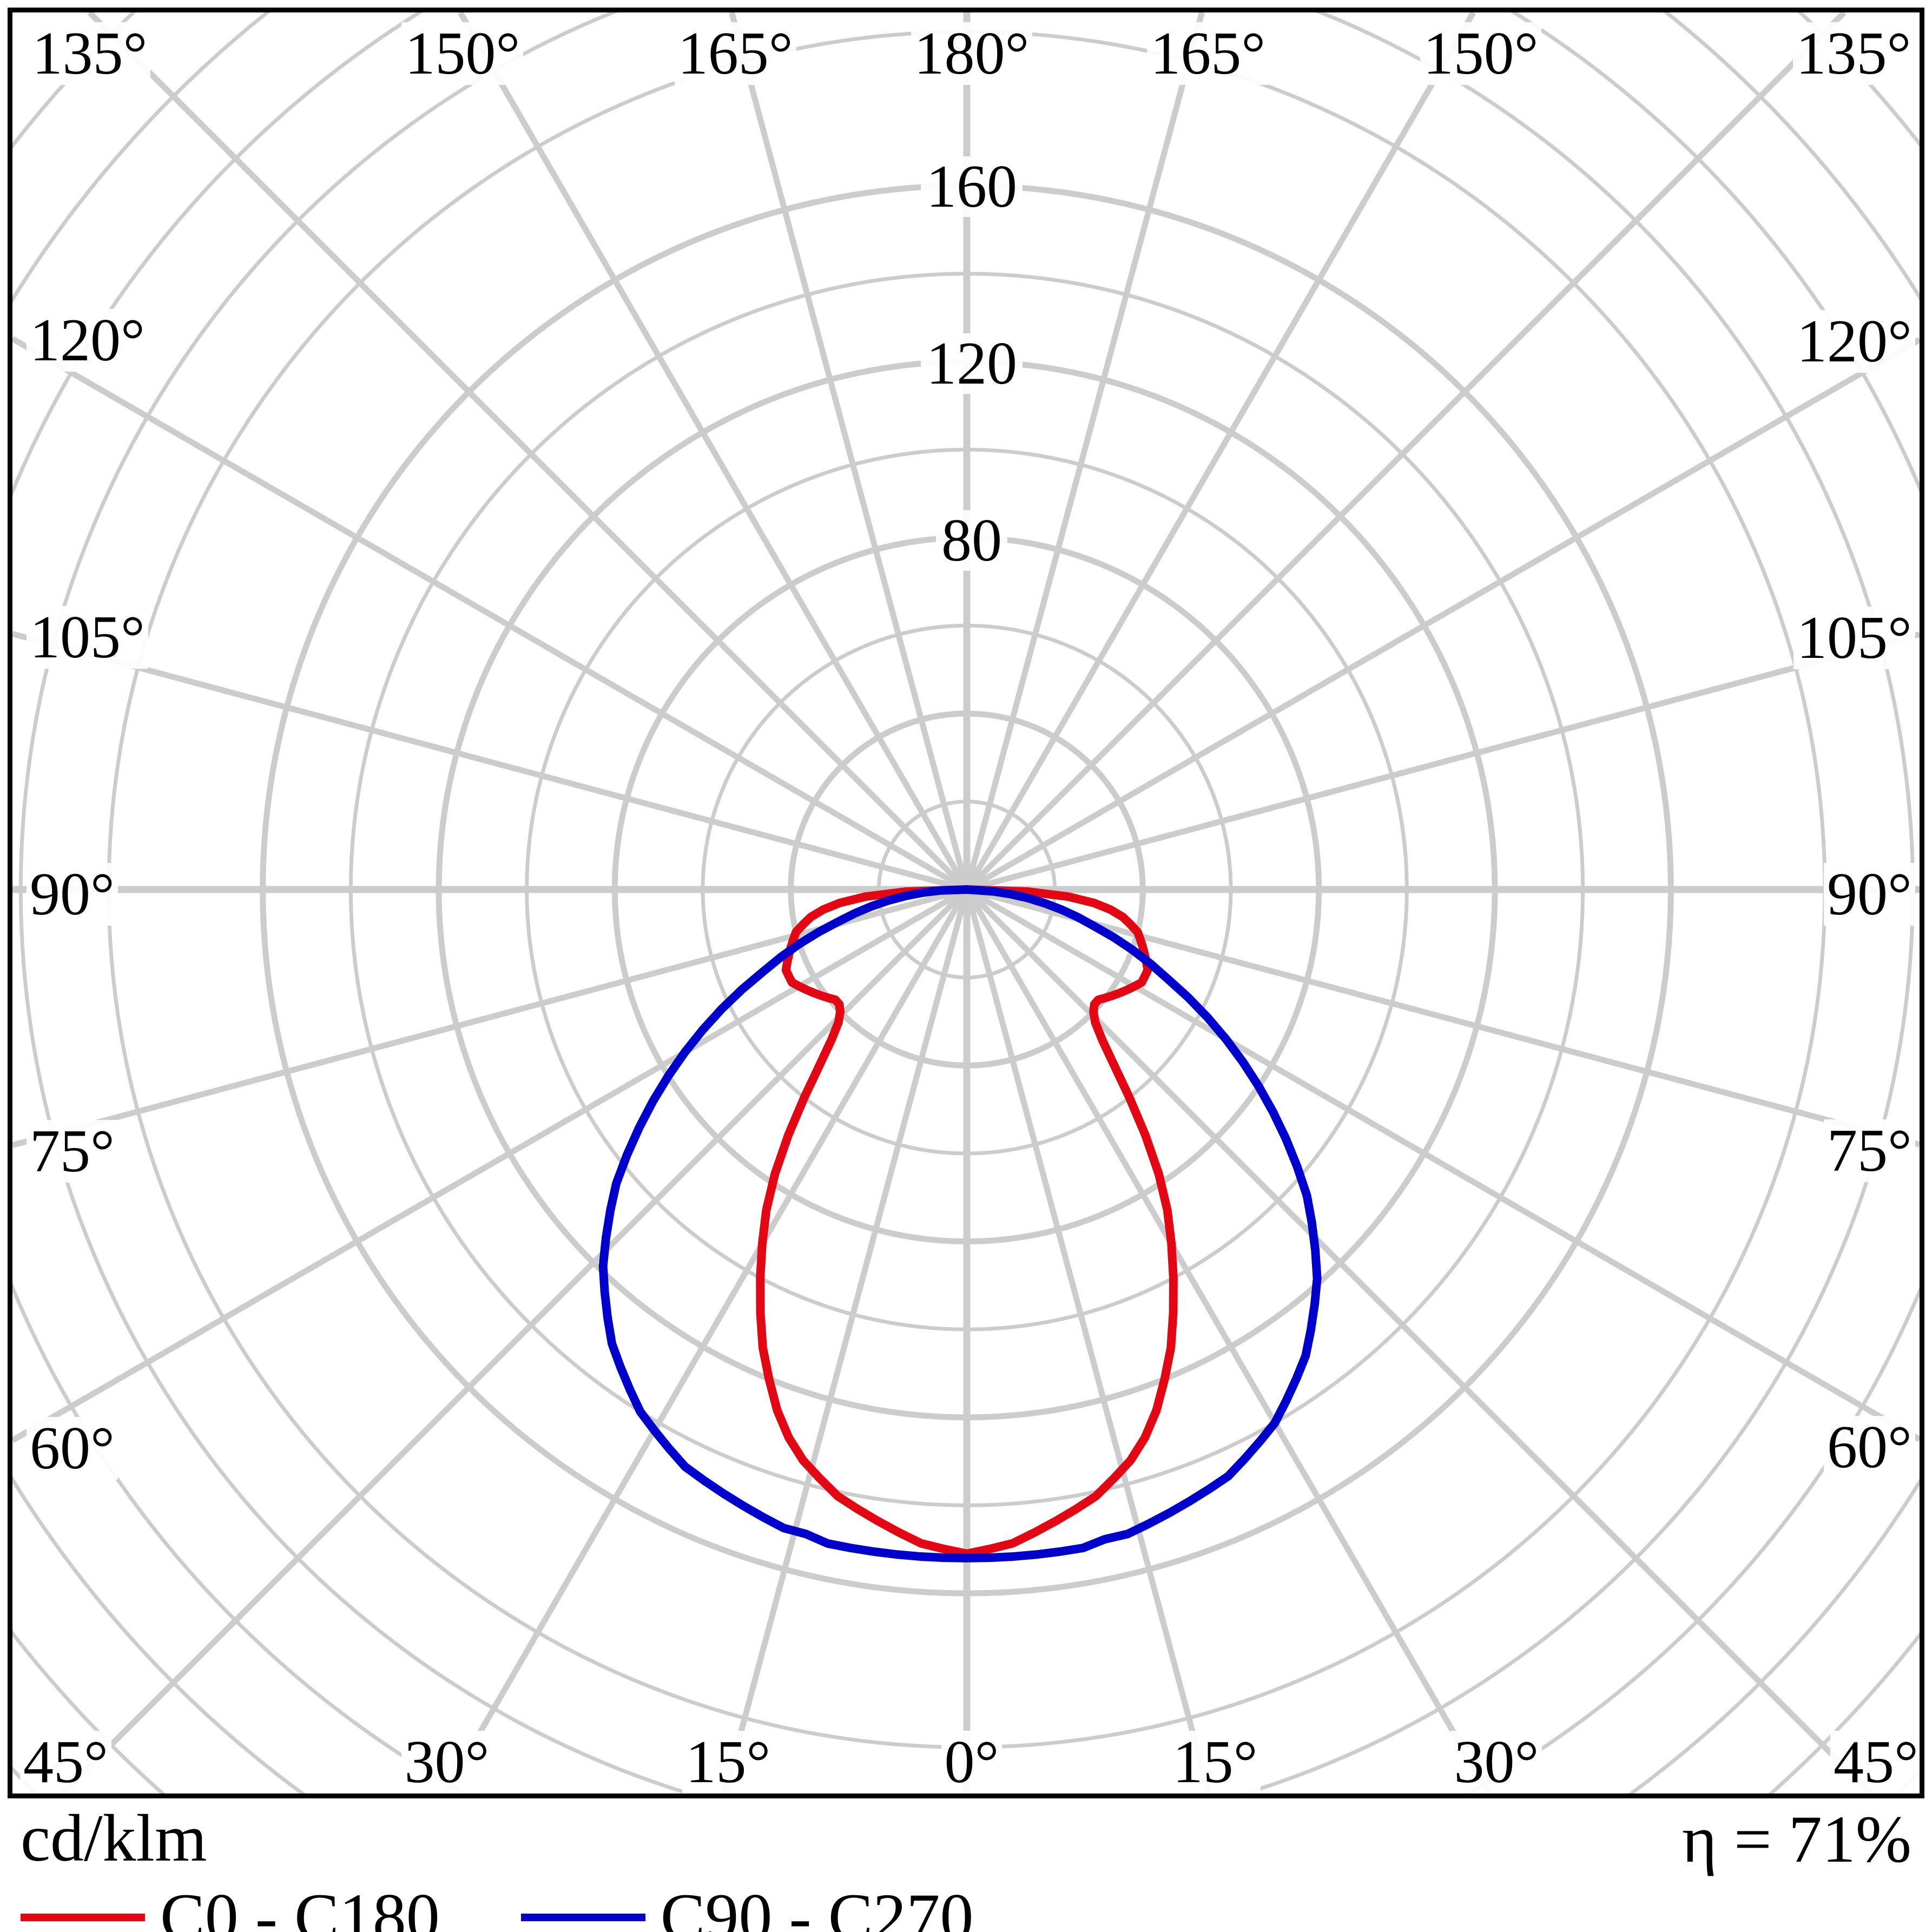 The image size is (1932, 1932). Describe the element at coordinates (114, 1838) in the screenshot. I see `unit-label: cd/klm` at that location.